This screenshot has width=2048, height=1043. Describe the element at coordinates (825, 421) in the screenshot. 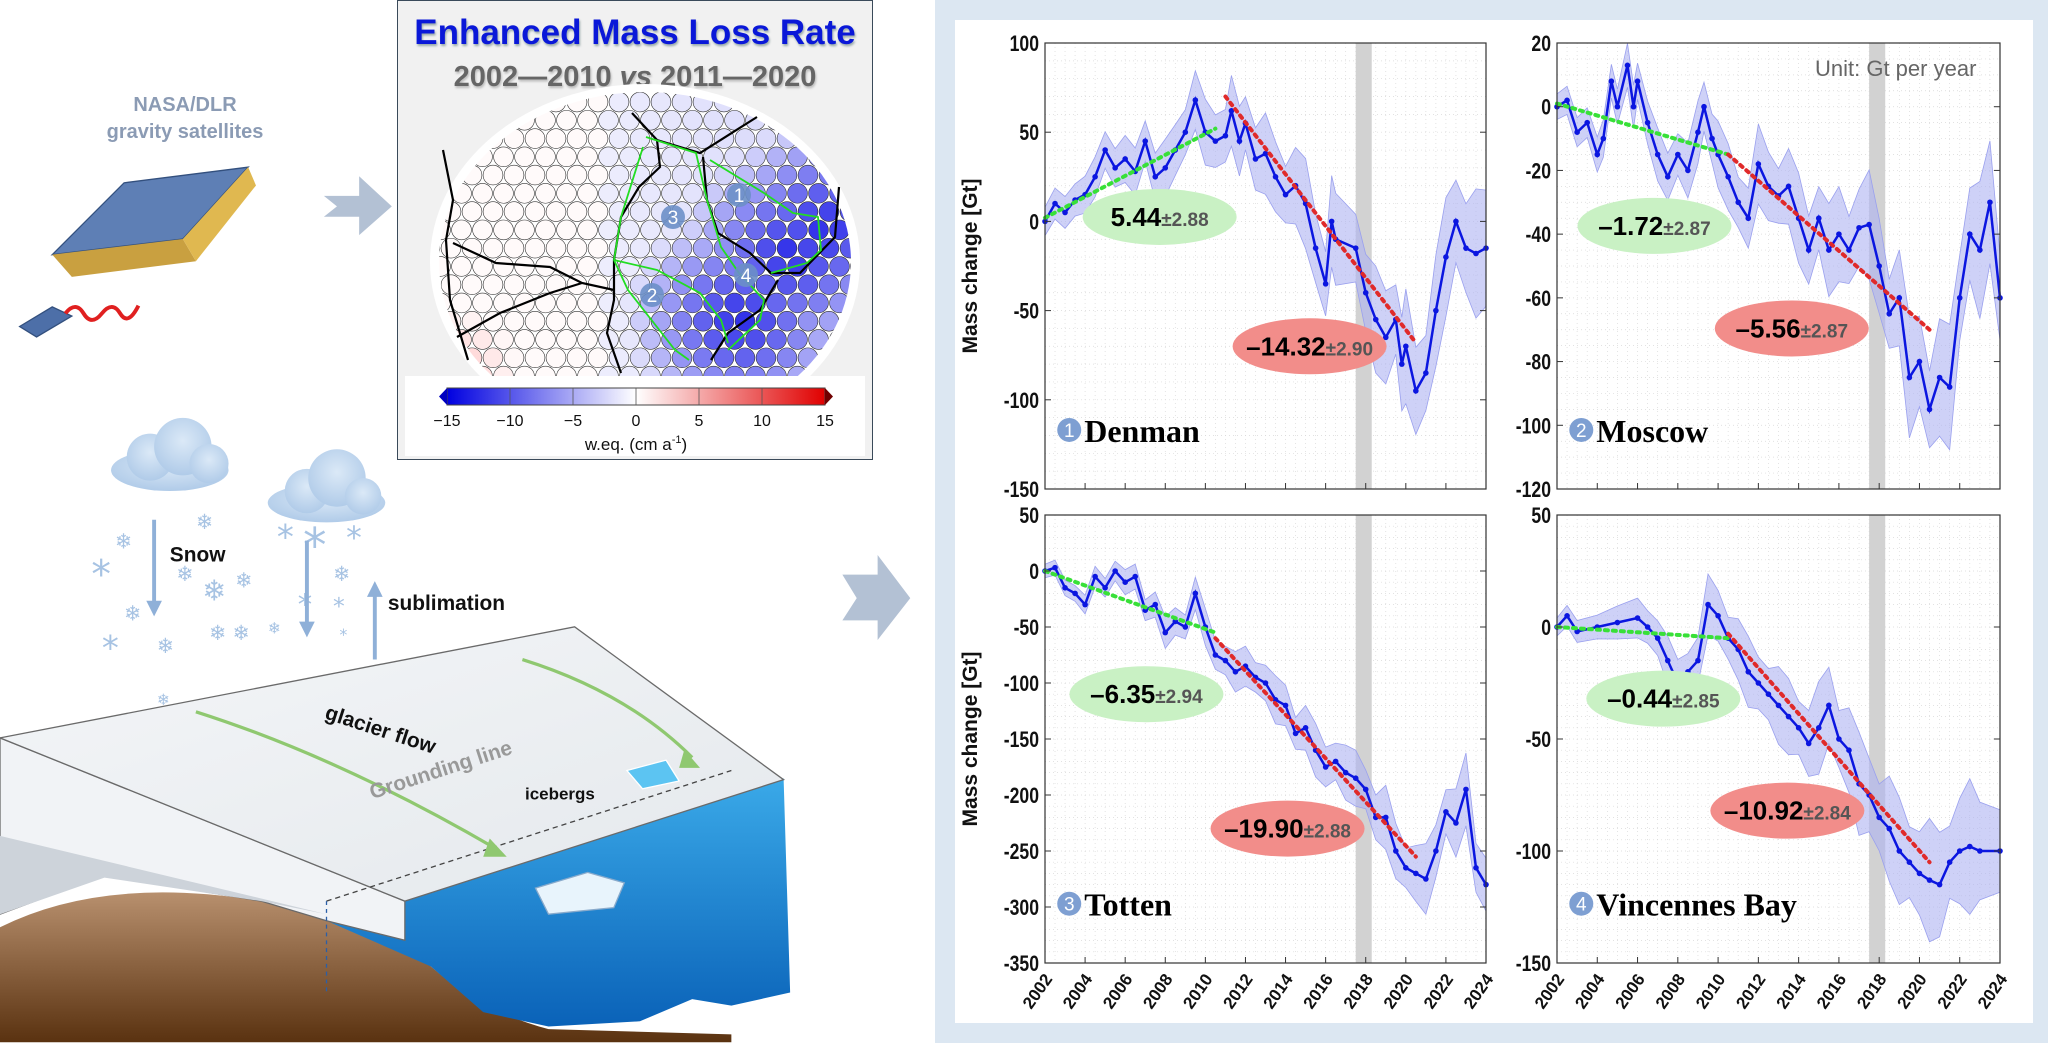

I see `colorbar-tick-label: 15` at that location.